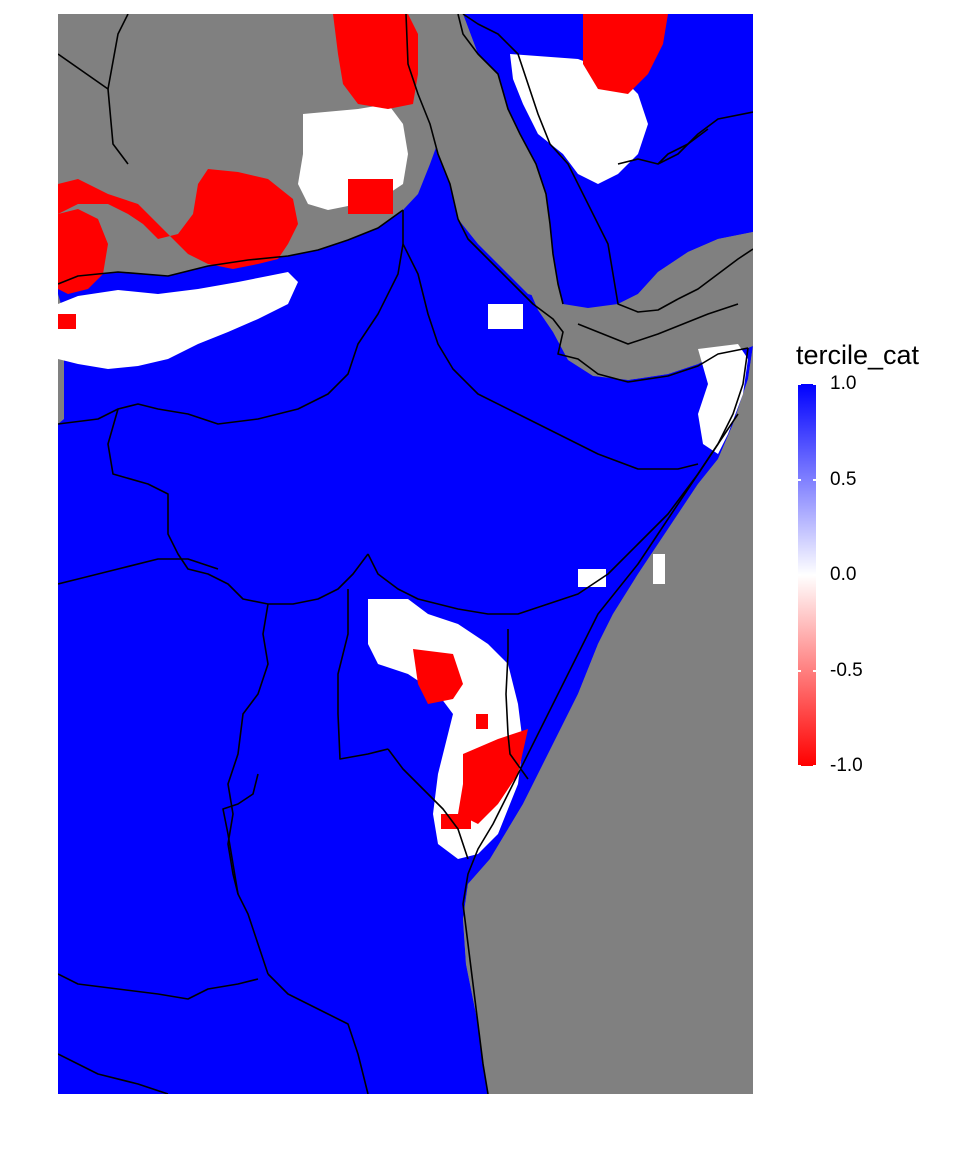 This screenshot has width=960, height=1152. I want to click on legend-title: tercile_cat, so click(858, 355).